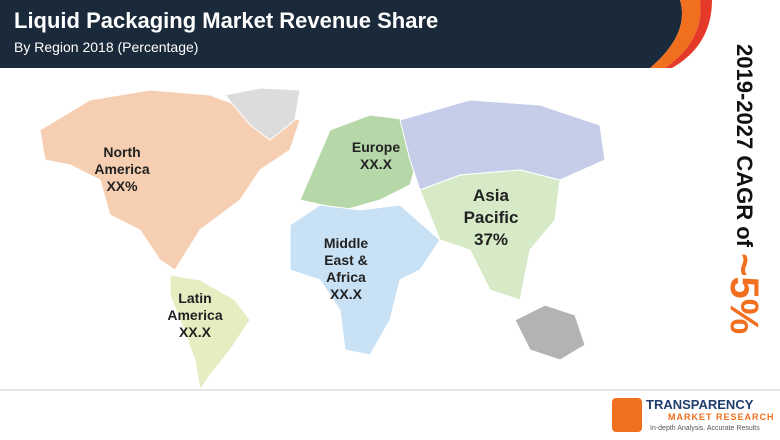  I want to click on logo-tagline: In-depth Analysis. Accurate Results, so click(705, 428).